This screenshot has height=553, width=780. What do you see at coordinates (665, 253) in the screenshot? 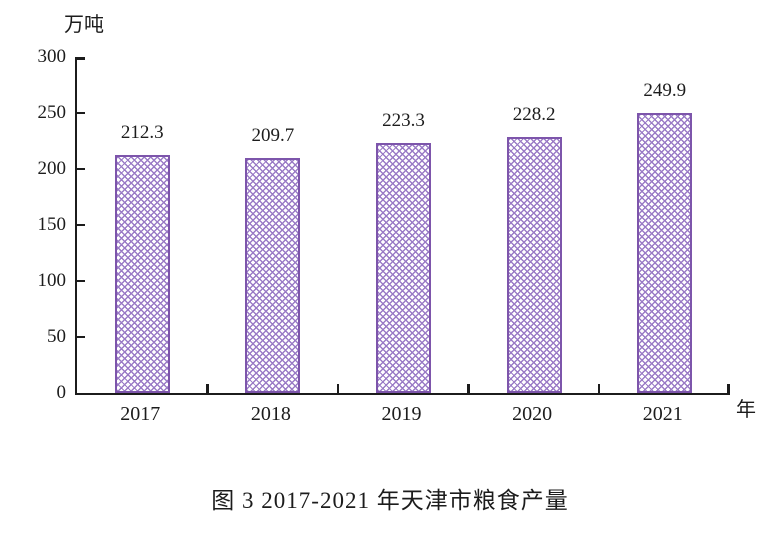
I see `bar-2021` at bounding box center [665, 253].